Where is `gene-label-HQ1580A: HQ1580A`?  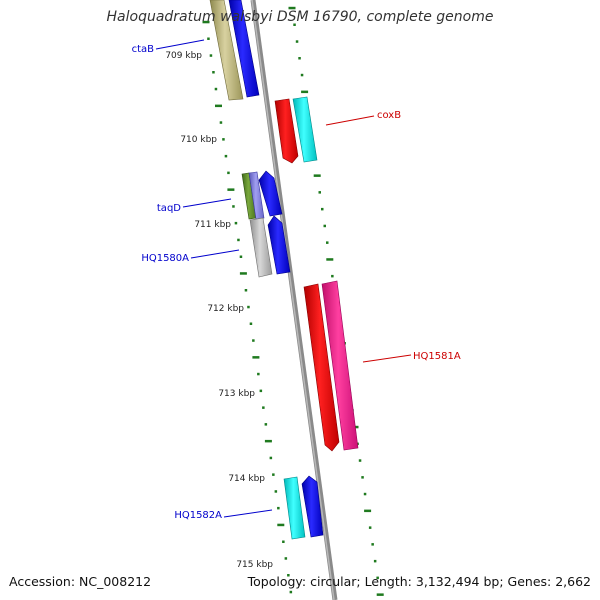
gene-label-HQ1580A: HQ1580A is located at coordinates (165, 258).